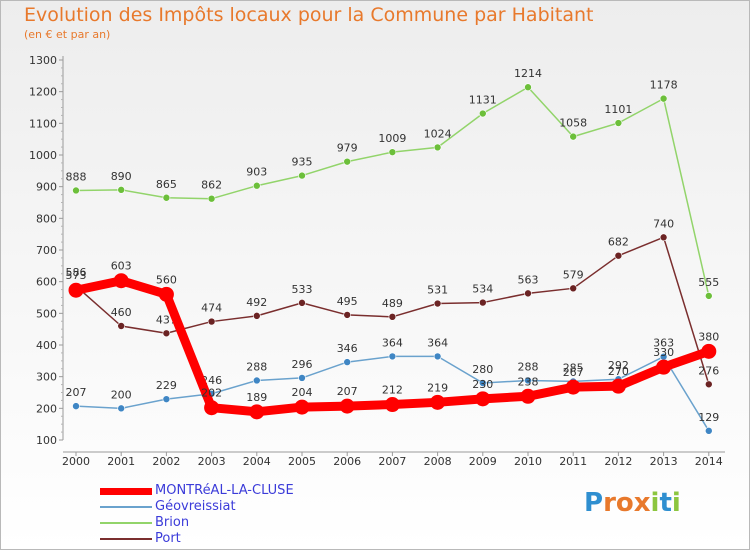 This screenshot has height=550, width=750. What do you see at coordinates (347, 148) in the screenshot?
I see `data-label-brion: 979` at bounding box center [347, 148].